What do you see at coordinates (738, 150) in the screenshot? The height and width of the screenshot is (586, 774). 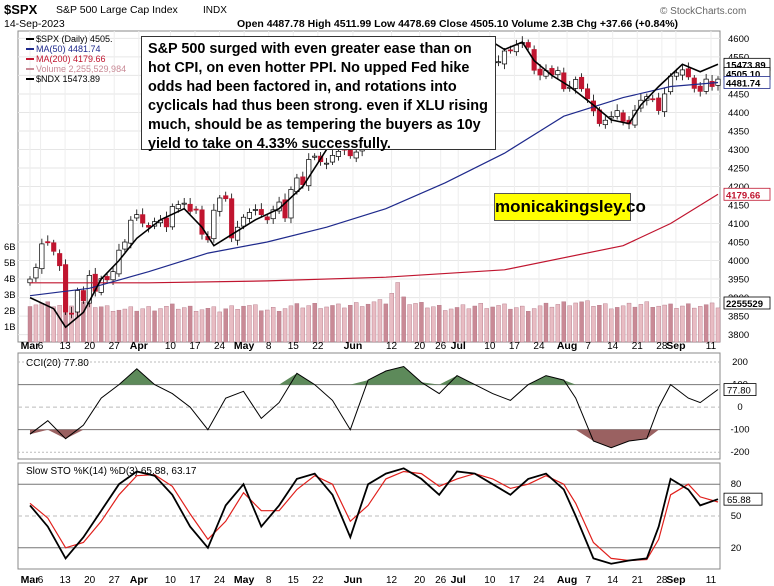 I see `price-tick-label: 4300` at bounding box center [738, 150].